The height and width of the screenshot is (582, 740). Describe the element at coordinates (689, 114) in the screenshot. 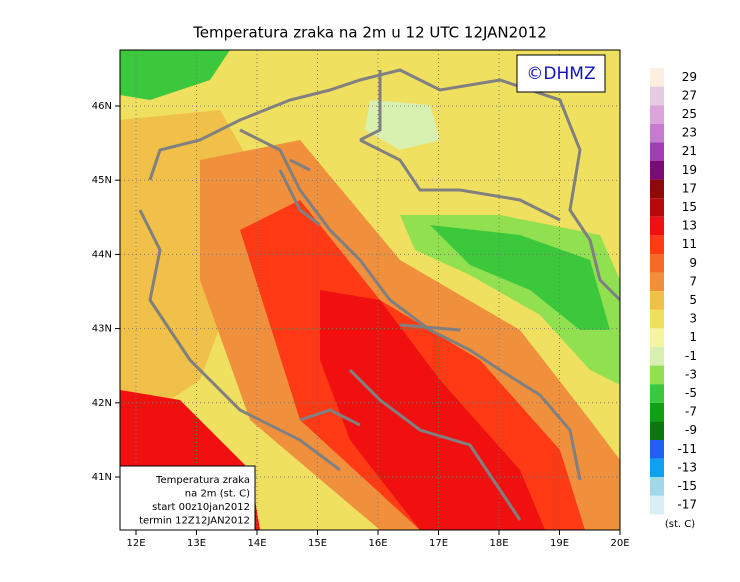

I see `colorbar-label: 25` at that location.